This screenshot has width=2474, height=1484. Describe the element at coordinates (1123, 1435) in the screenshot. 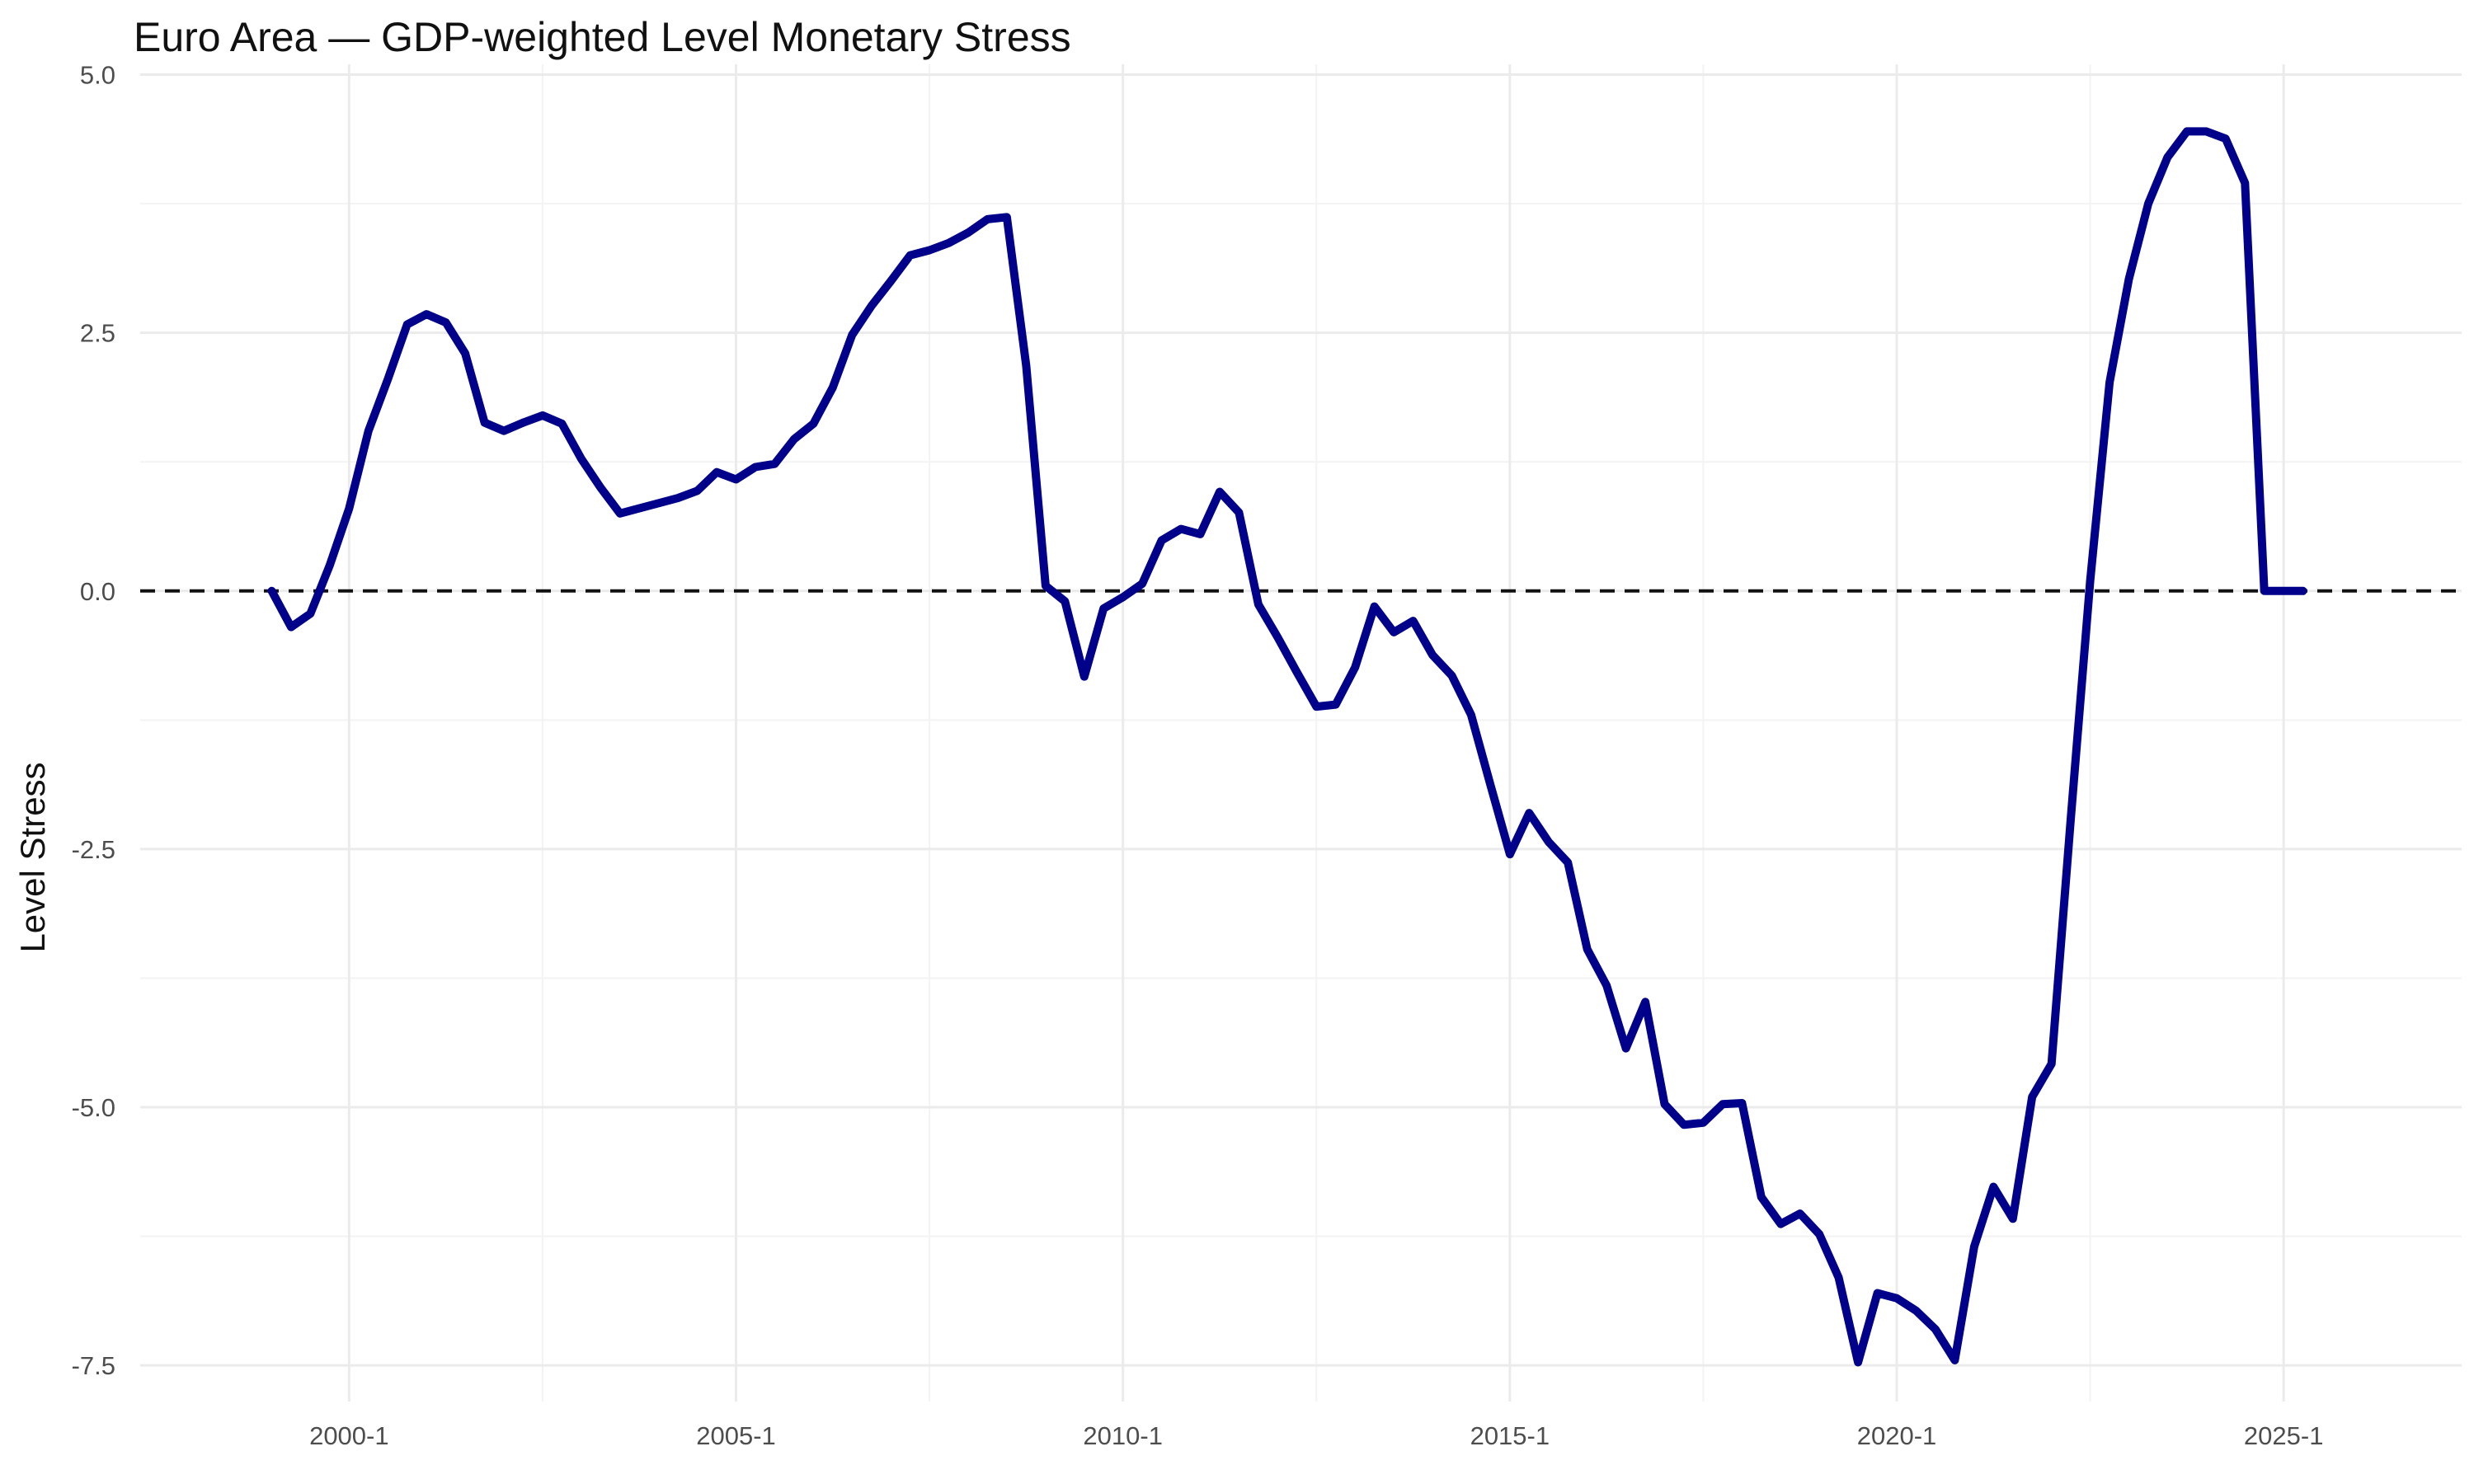

I see `x-tick-label: 2010-1` at that location.